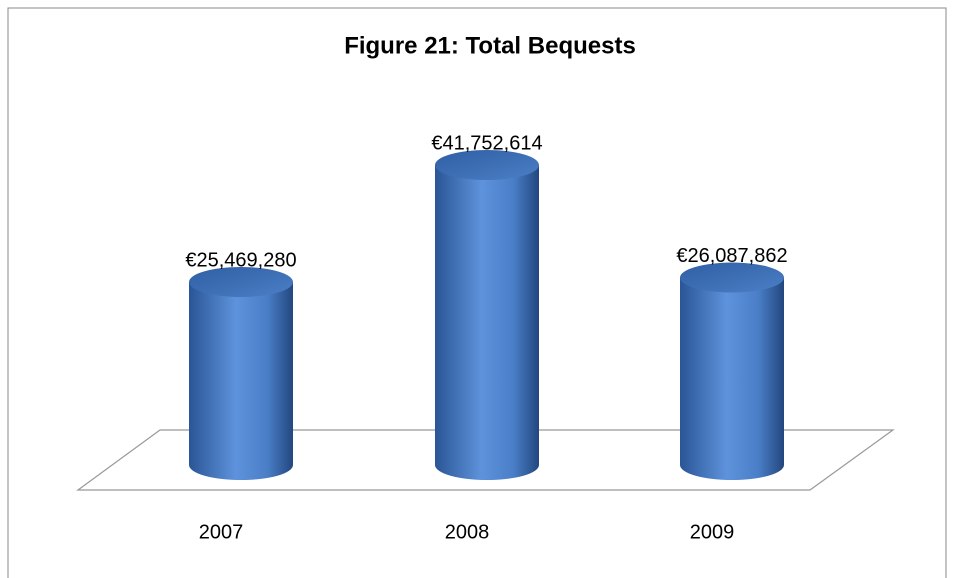 Image resolution: width=956 pixels, height=578 pixels. I want to click on value-label: €25,469,280, so click(240, 260).